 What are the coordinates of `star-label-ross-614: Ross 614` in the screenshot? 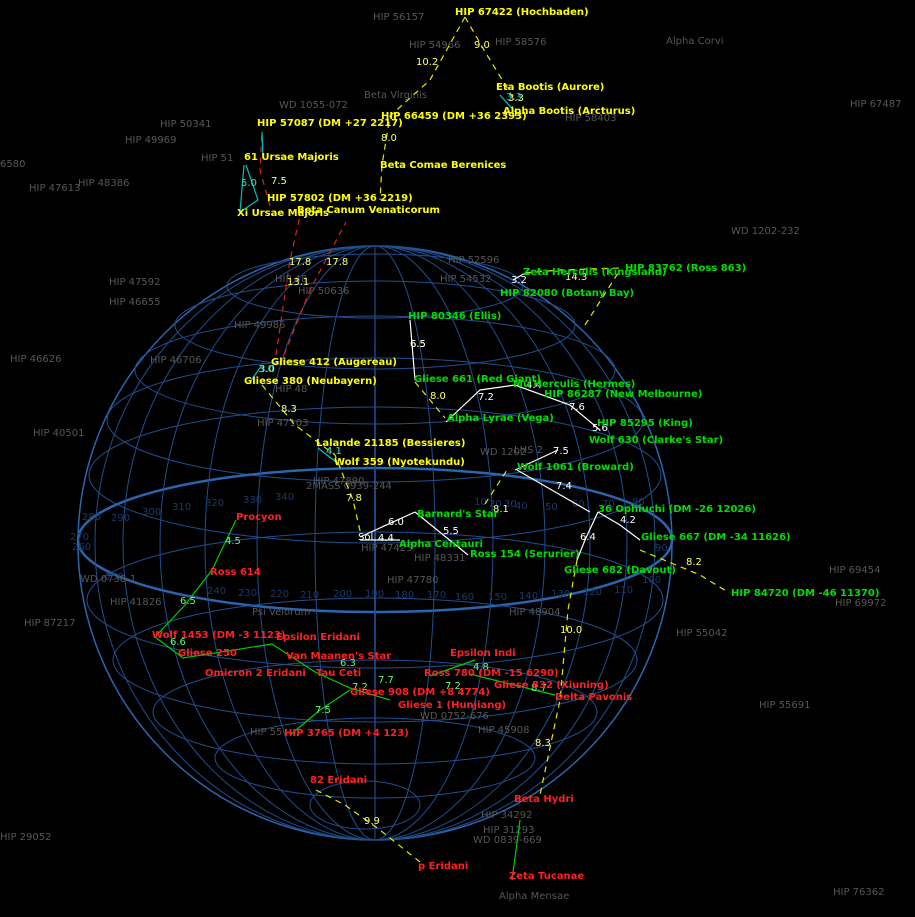 It's located at (235, 572).